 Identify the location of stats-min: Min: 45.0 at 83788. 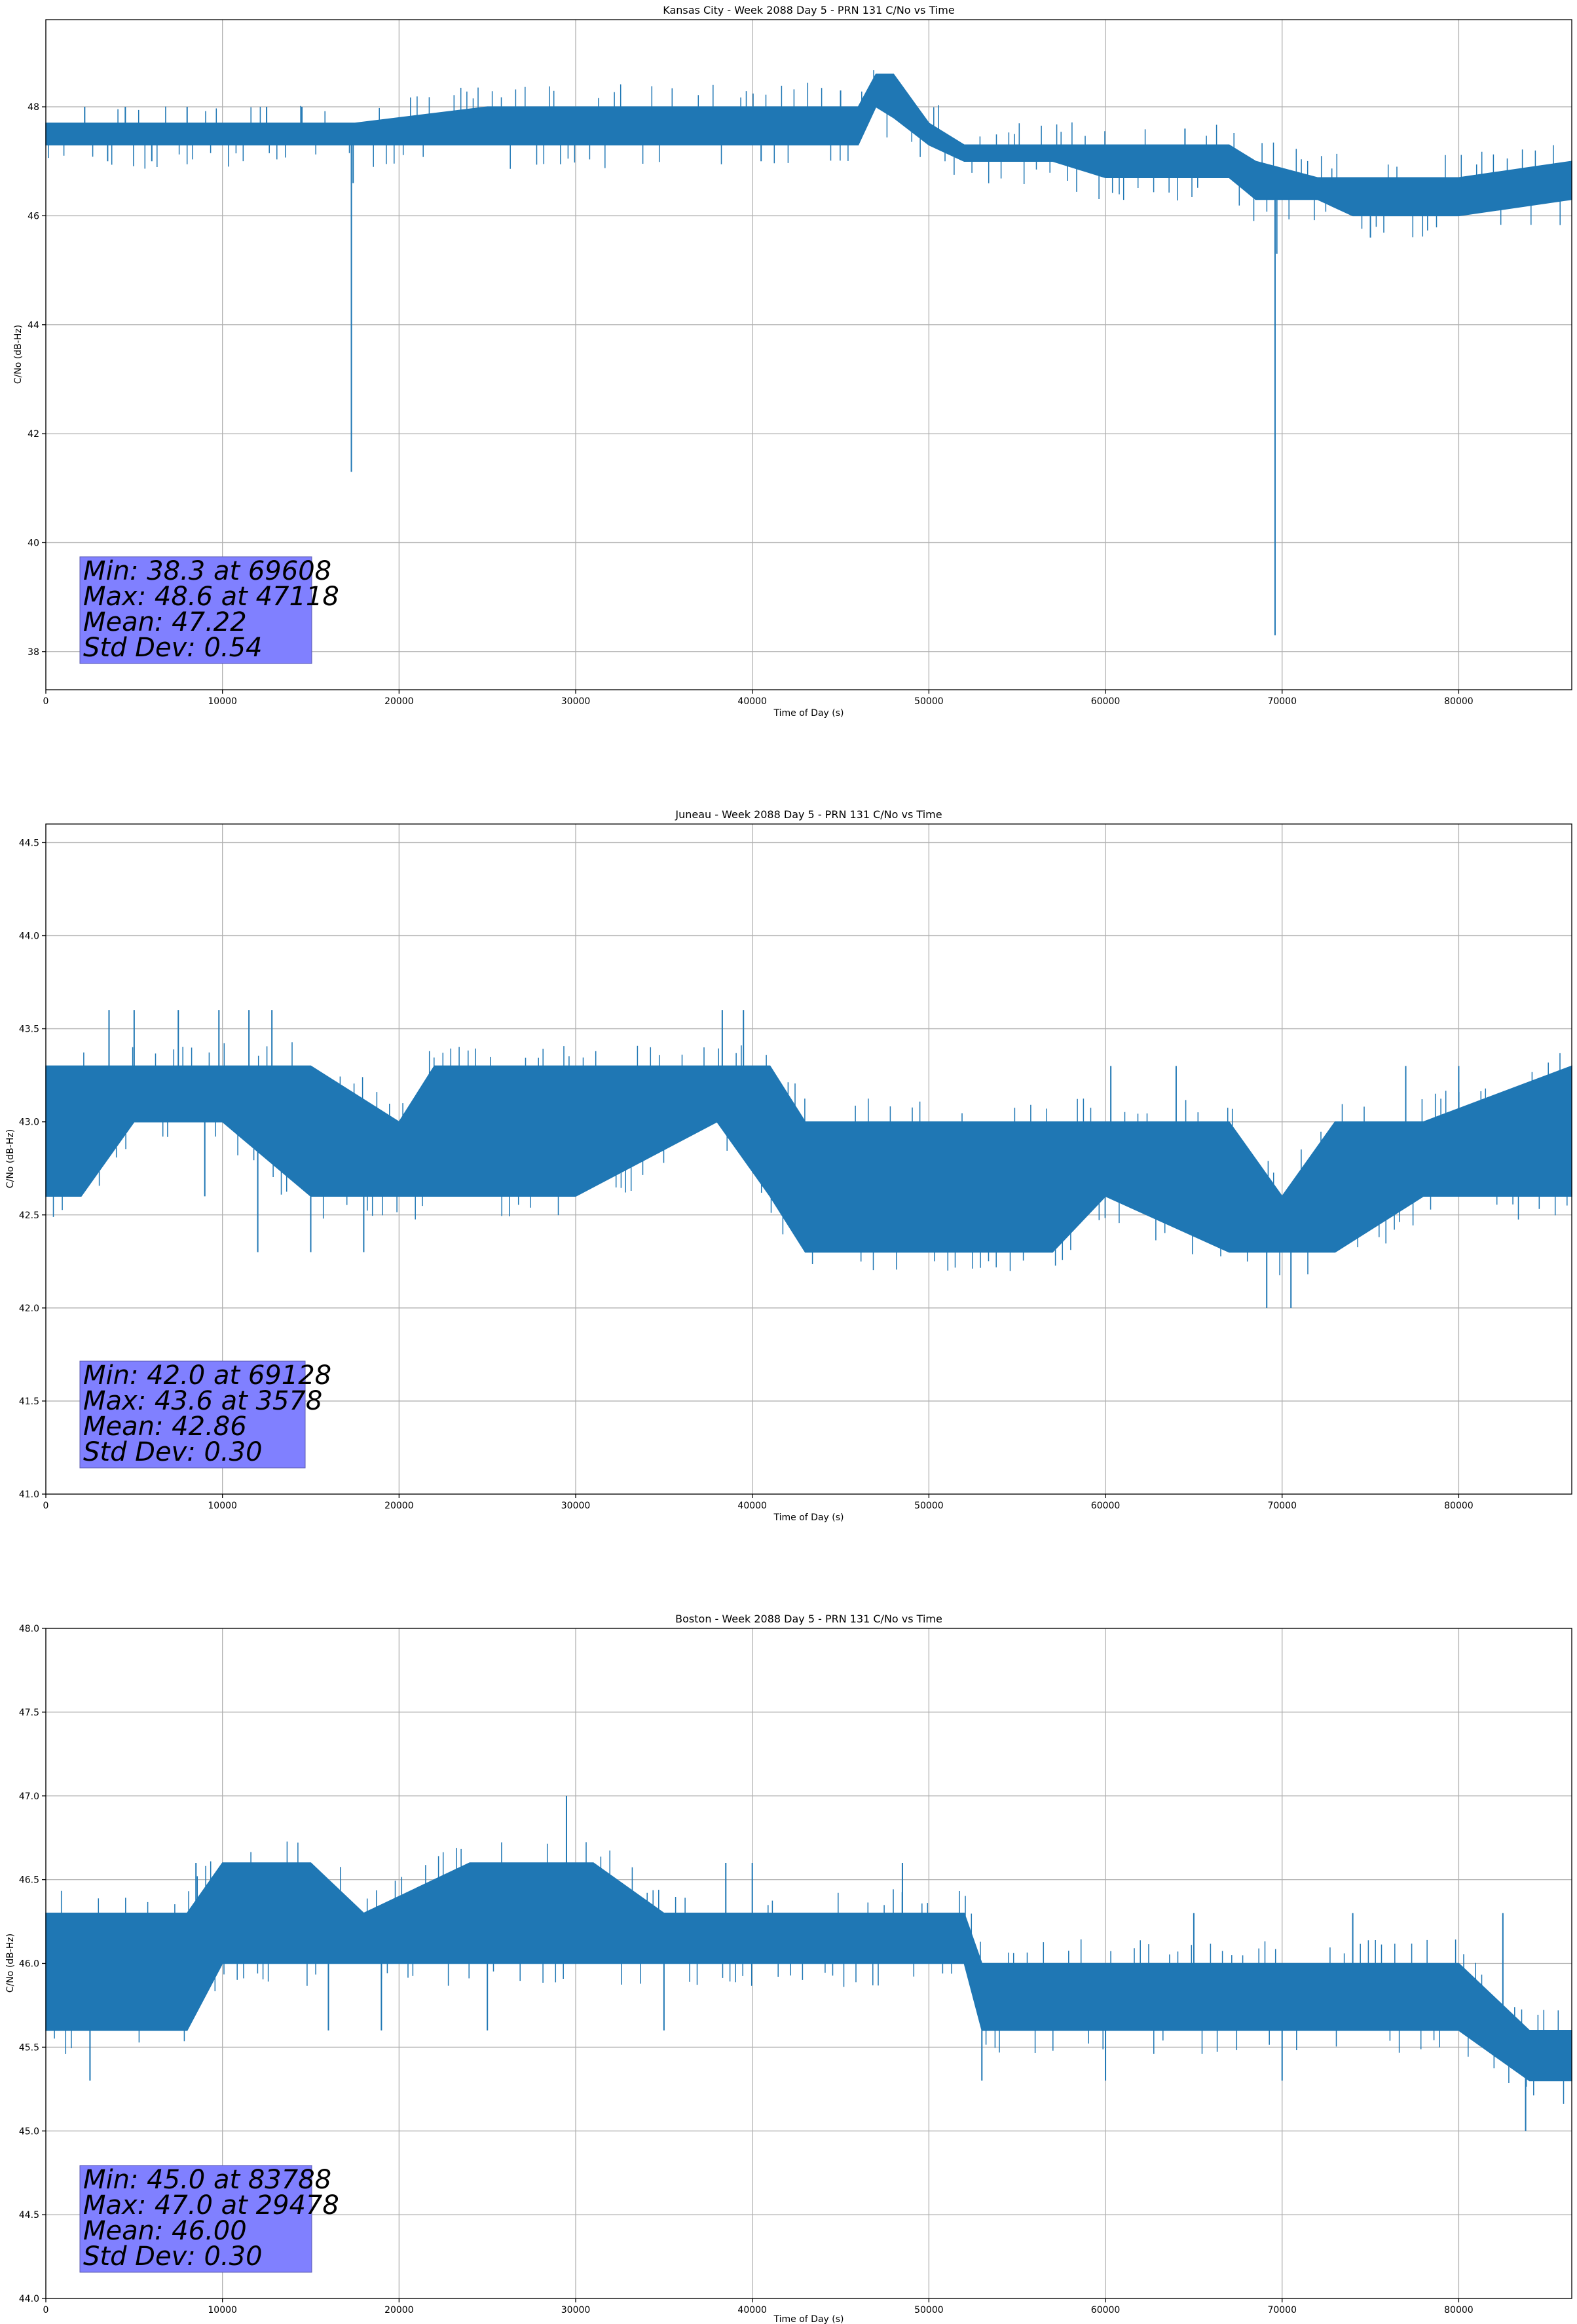
(207, 2180).